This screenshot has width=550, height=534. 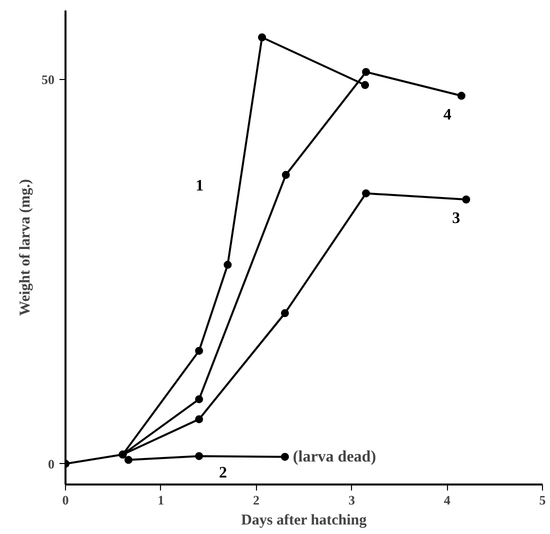 What do you see at coordinates (26, 247) in the screenshot?
I see `y-axis-title: Weight of larva (mg.)` at bounding box center [26, 247].